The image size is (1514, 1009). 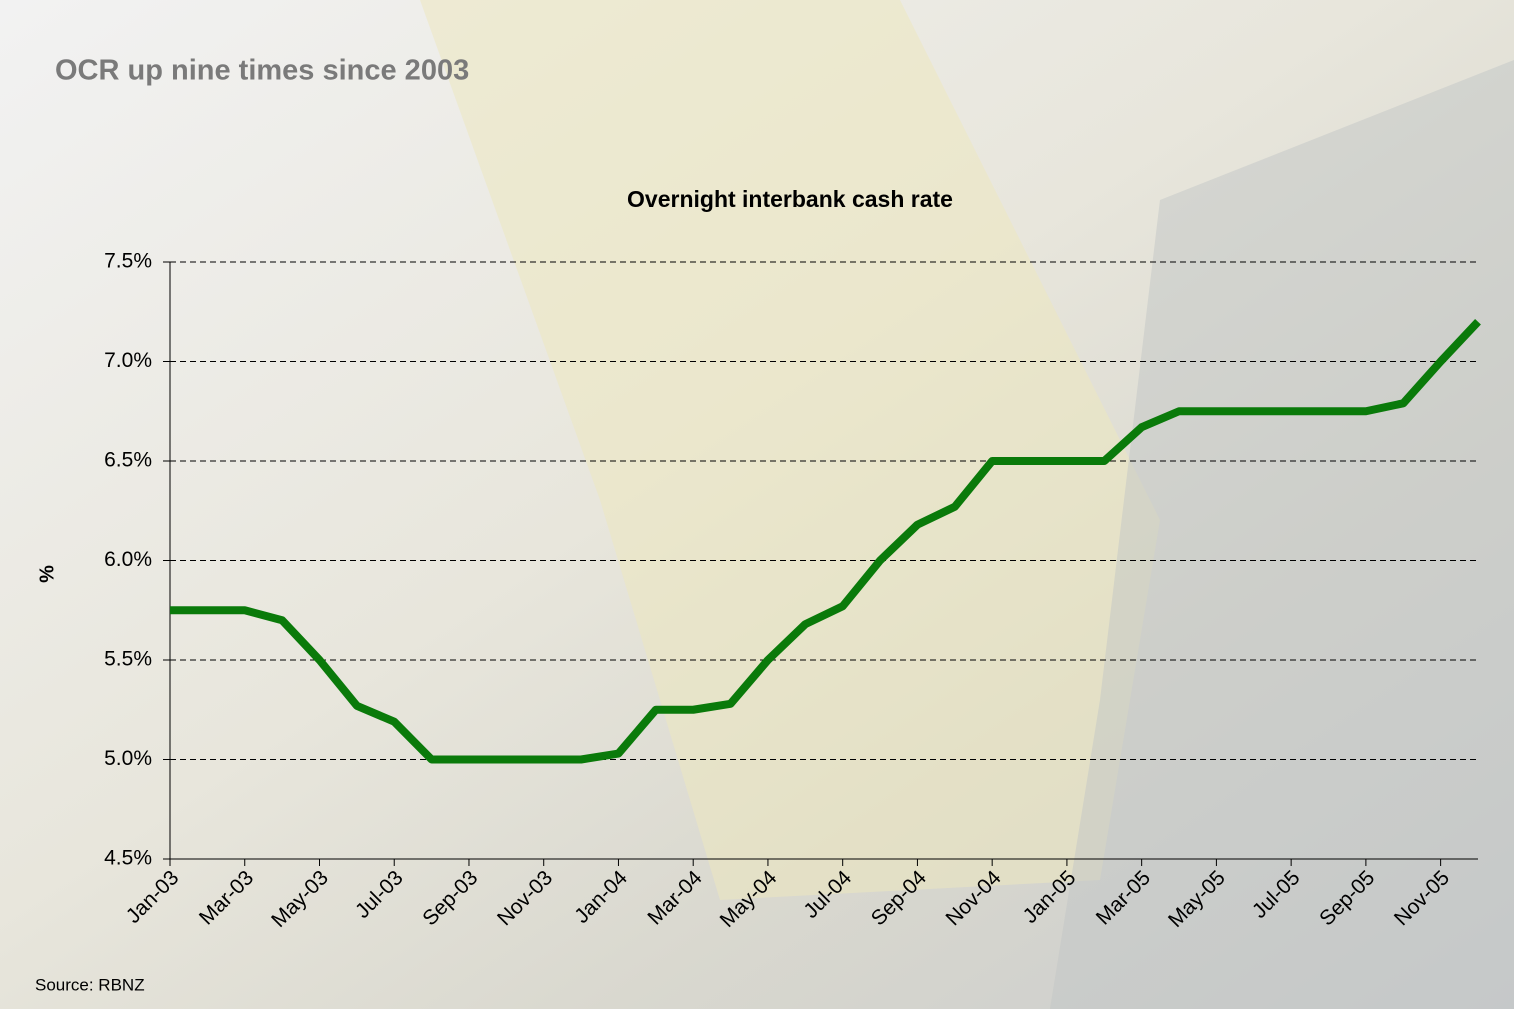 What do you see at coordinates (128, 758) in the screenshot?
I see `y-tick-label: 5.0%` at bounding box center [128, 758].